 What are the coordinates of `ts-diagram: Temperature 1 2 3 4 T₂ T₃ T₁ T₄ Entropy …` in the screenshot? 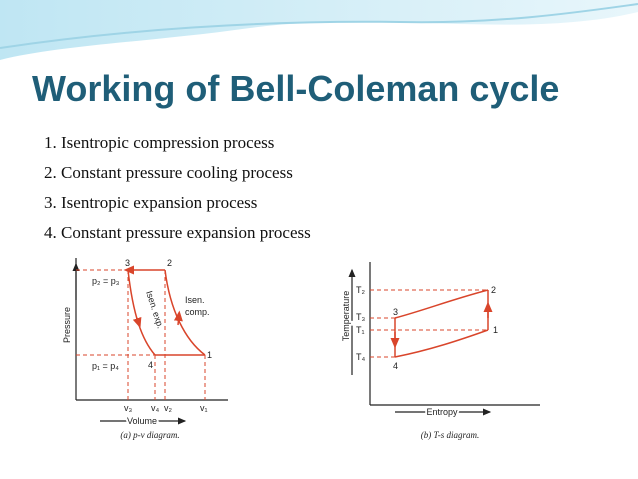 It's located at (439, 351).